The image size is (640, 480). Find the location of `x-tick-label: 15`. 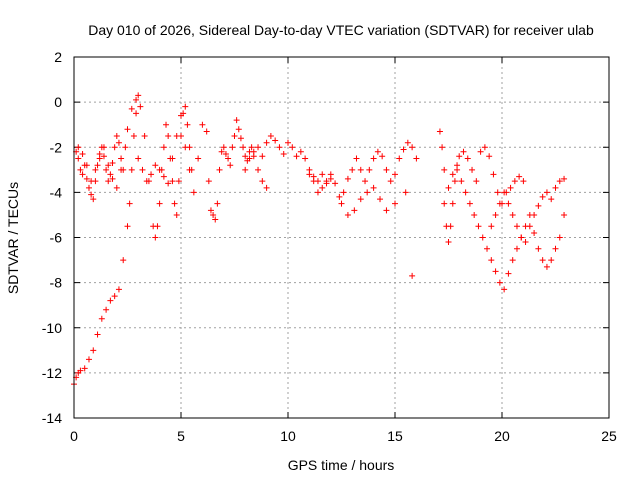

x-tick-label: 15 is located at coordinates (395, 436).